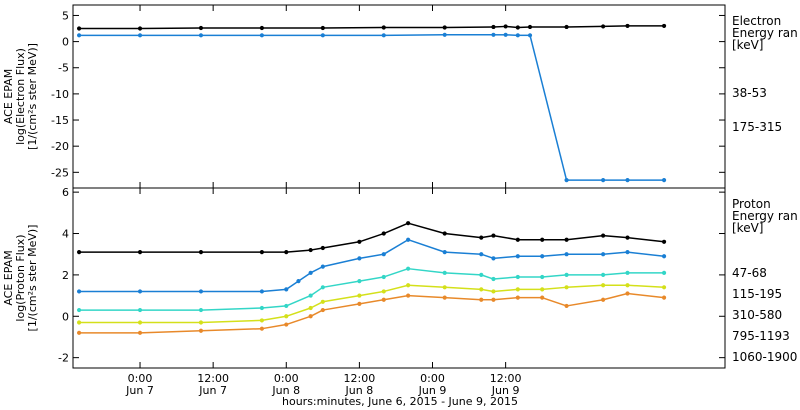  Describe the element at coordinates (749, 273) in the screenshot. I see `proton-legend-entry: 47-68` at that location.